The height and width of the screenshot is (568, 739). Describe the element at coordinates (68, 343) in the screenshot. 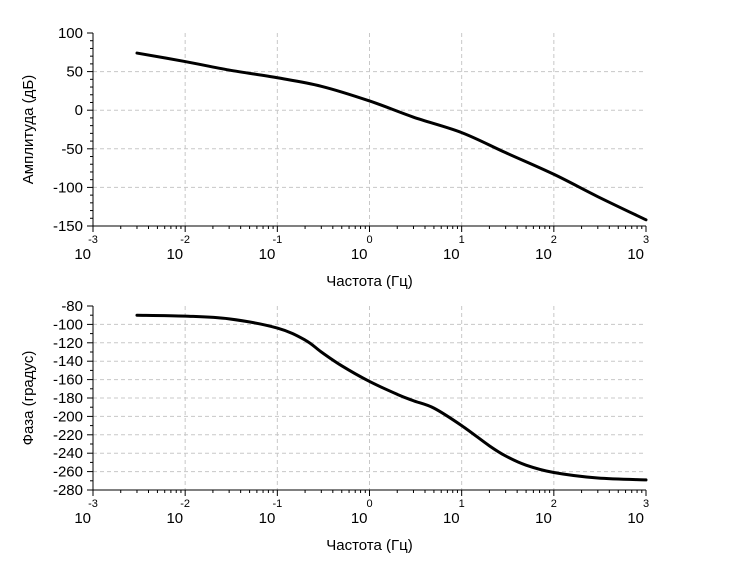

I see `phase-y-tick-label: -120` at that location.